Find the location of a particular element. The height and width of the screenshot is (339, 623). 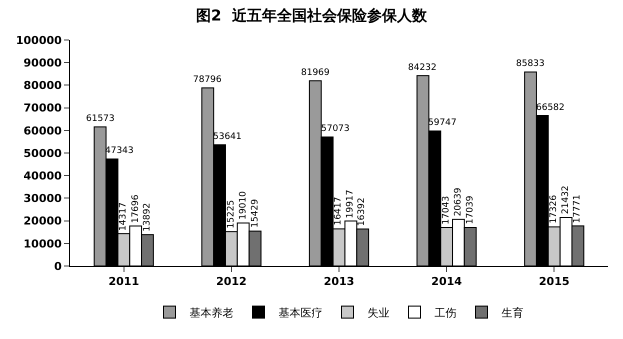

legend-label: 失业 is located at coordinates (379, 313).